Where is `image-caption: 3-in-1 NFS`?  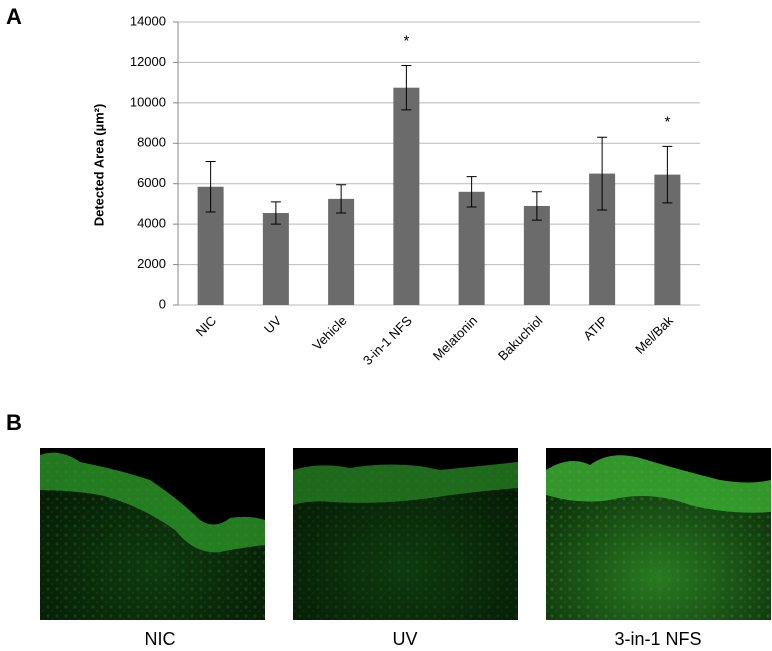
image-caption: 3-in-1 NFS is located at coordinates (657, 639).